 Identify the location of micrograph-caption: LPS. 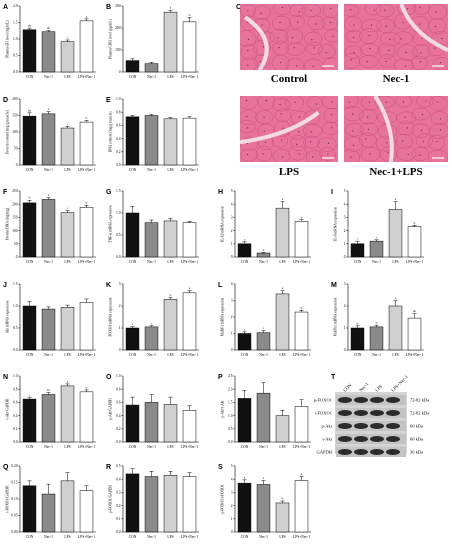
(289, 172).